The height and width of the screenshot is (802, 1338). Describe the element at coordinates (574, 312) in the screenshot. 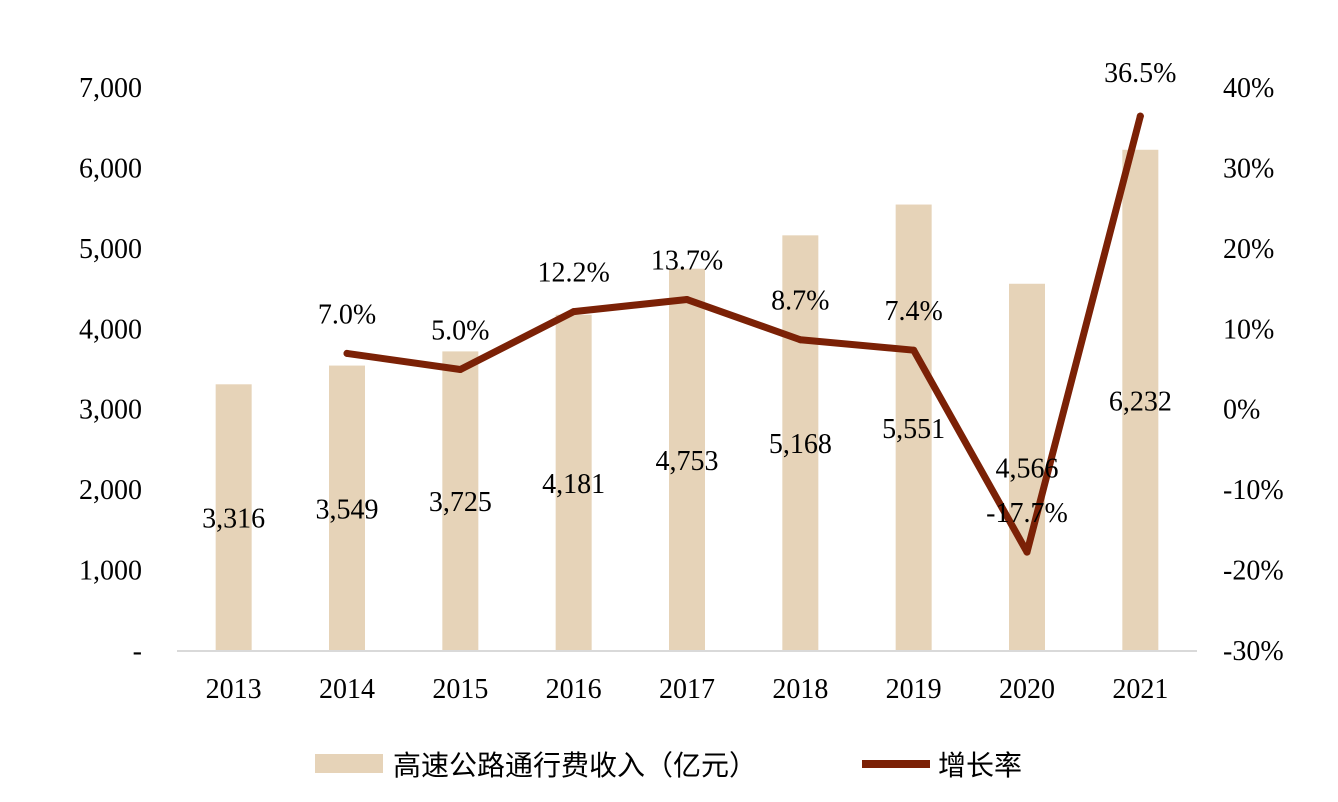

I see `growth-point-2016` at that location.